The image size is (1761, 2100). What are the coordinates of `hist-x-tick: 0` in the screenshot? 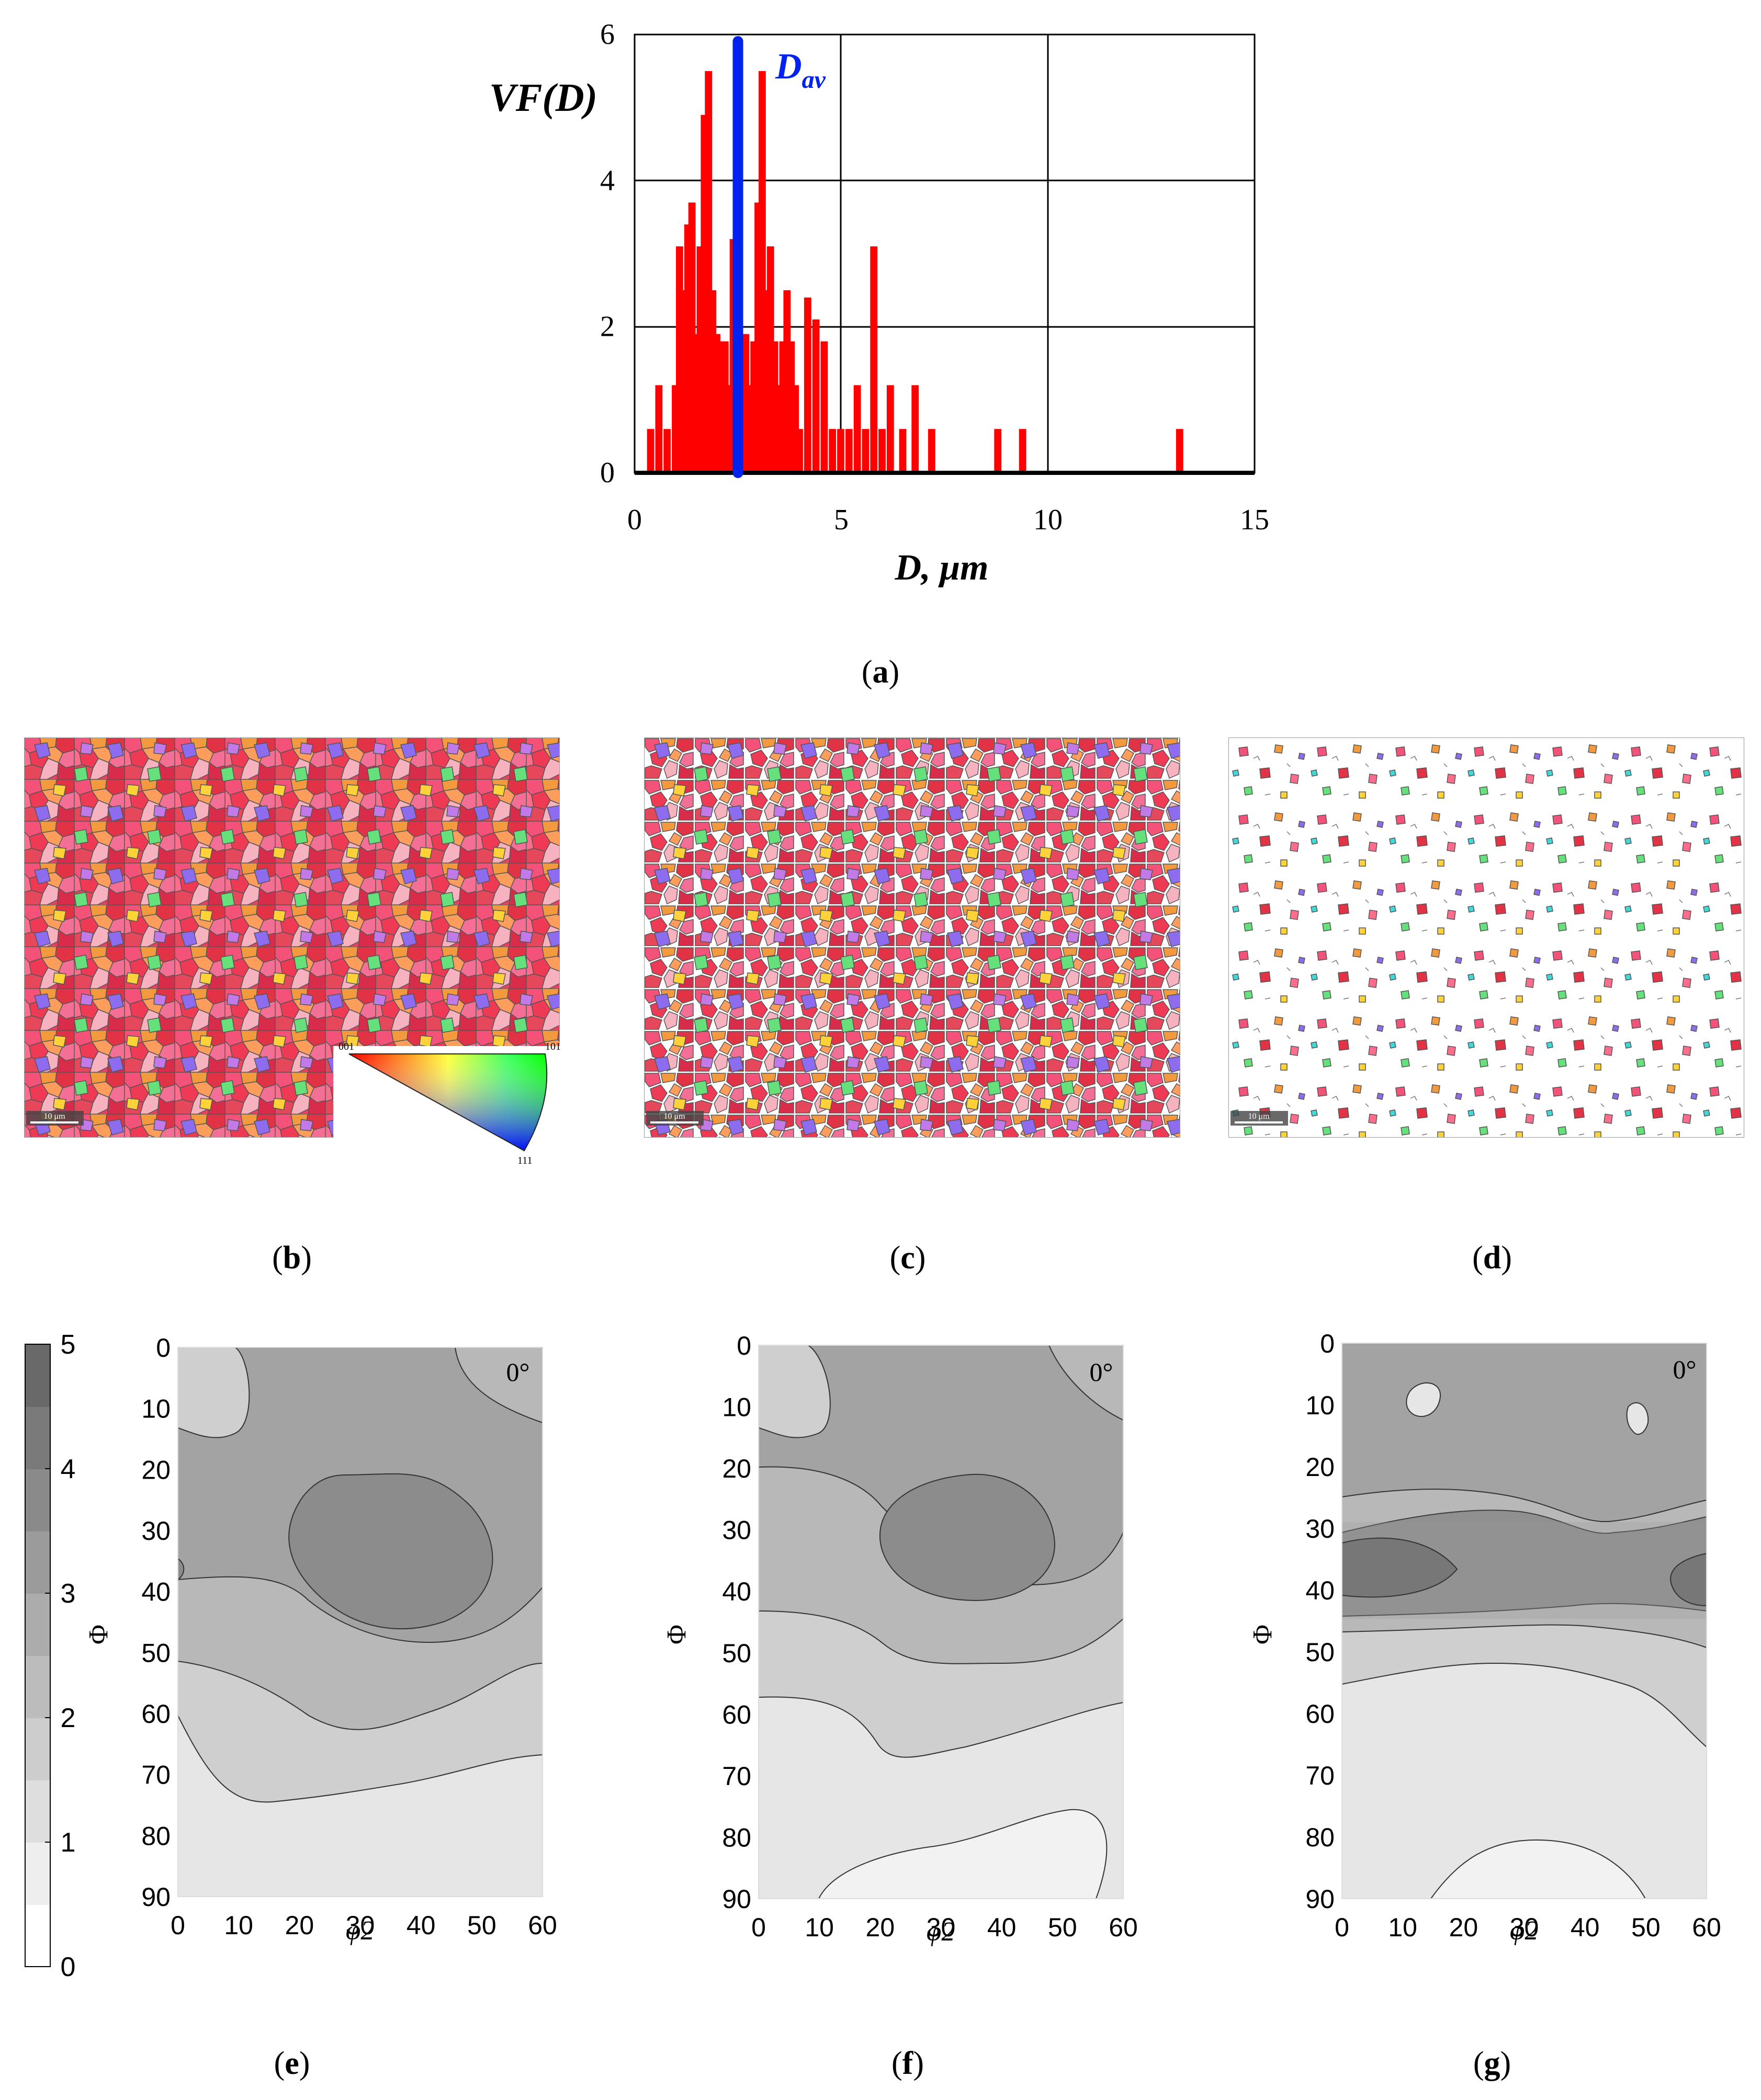 It's located at (634, 520).